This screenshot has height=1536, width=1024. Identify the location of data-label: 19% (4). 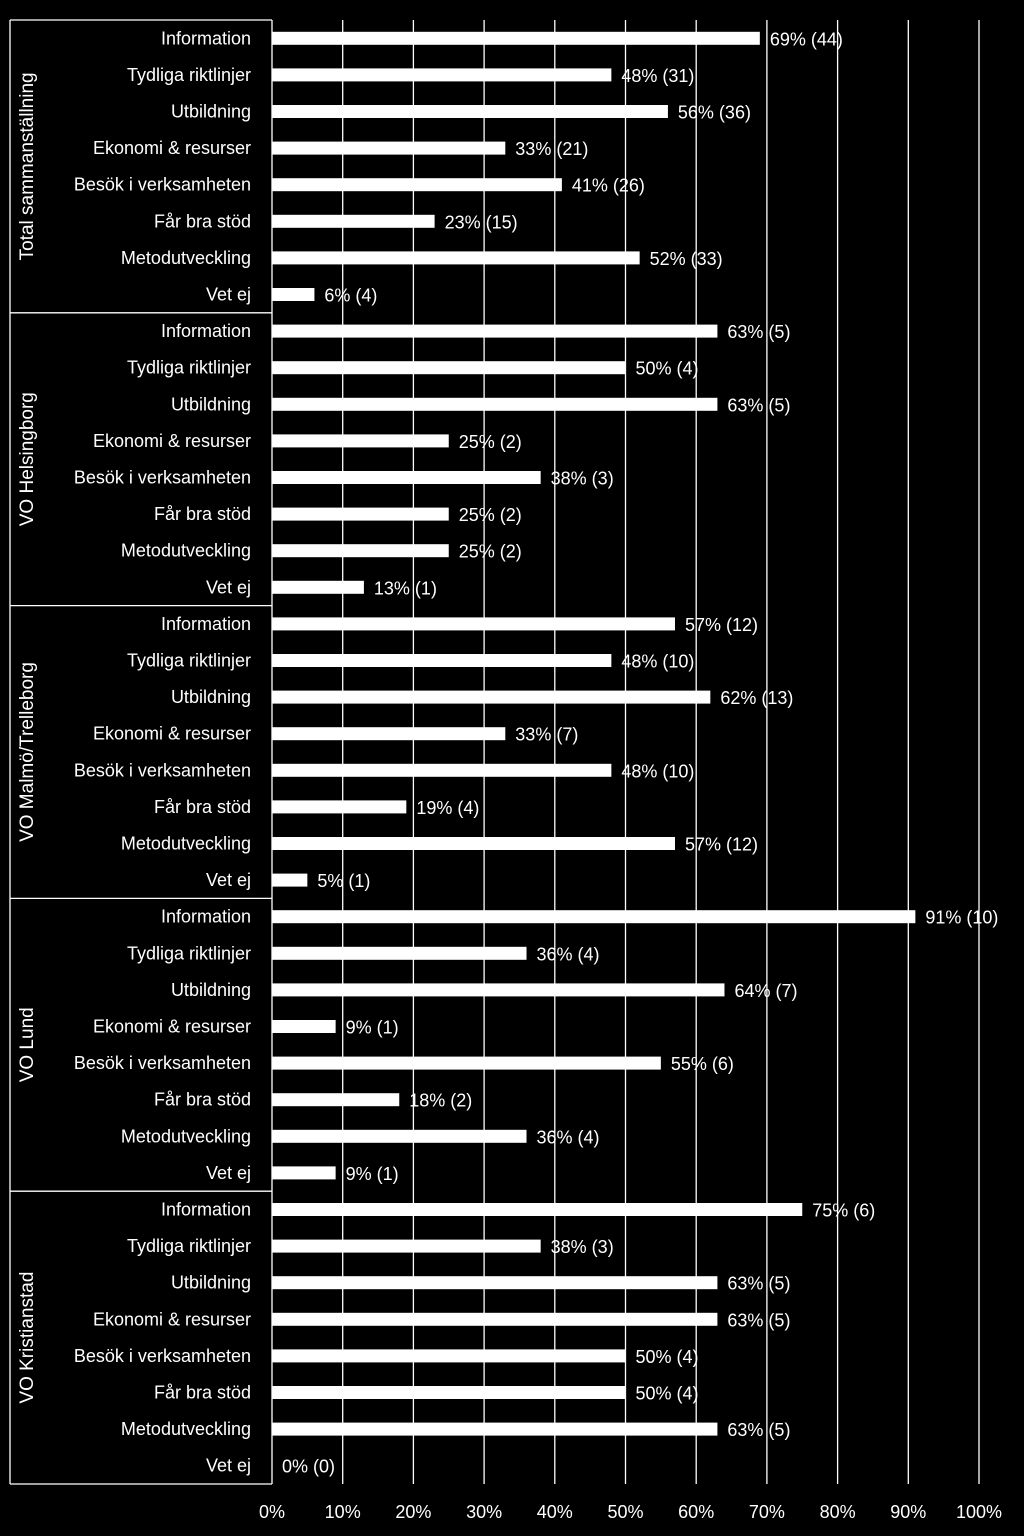
(447, 808).